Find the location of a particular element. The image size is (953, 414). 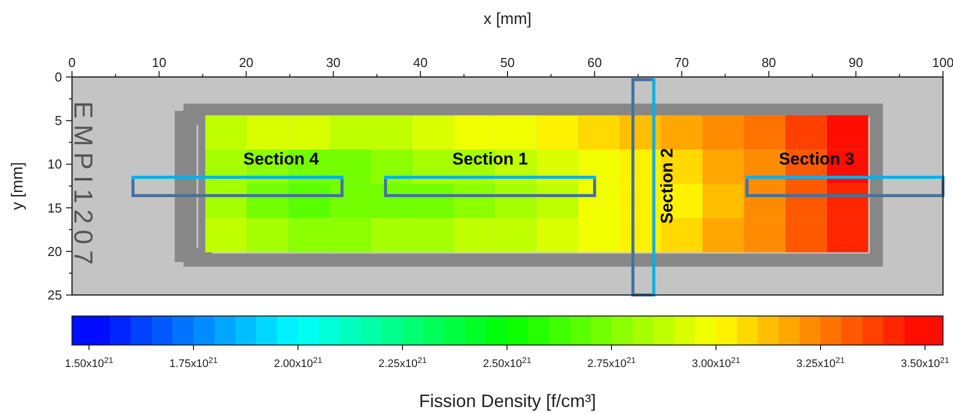

color-bar-title: Fission Density [f/cm³] is located at coordinates (507, 401).